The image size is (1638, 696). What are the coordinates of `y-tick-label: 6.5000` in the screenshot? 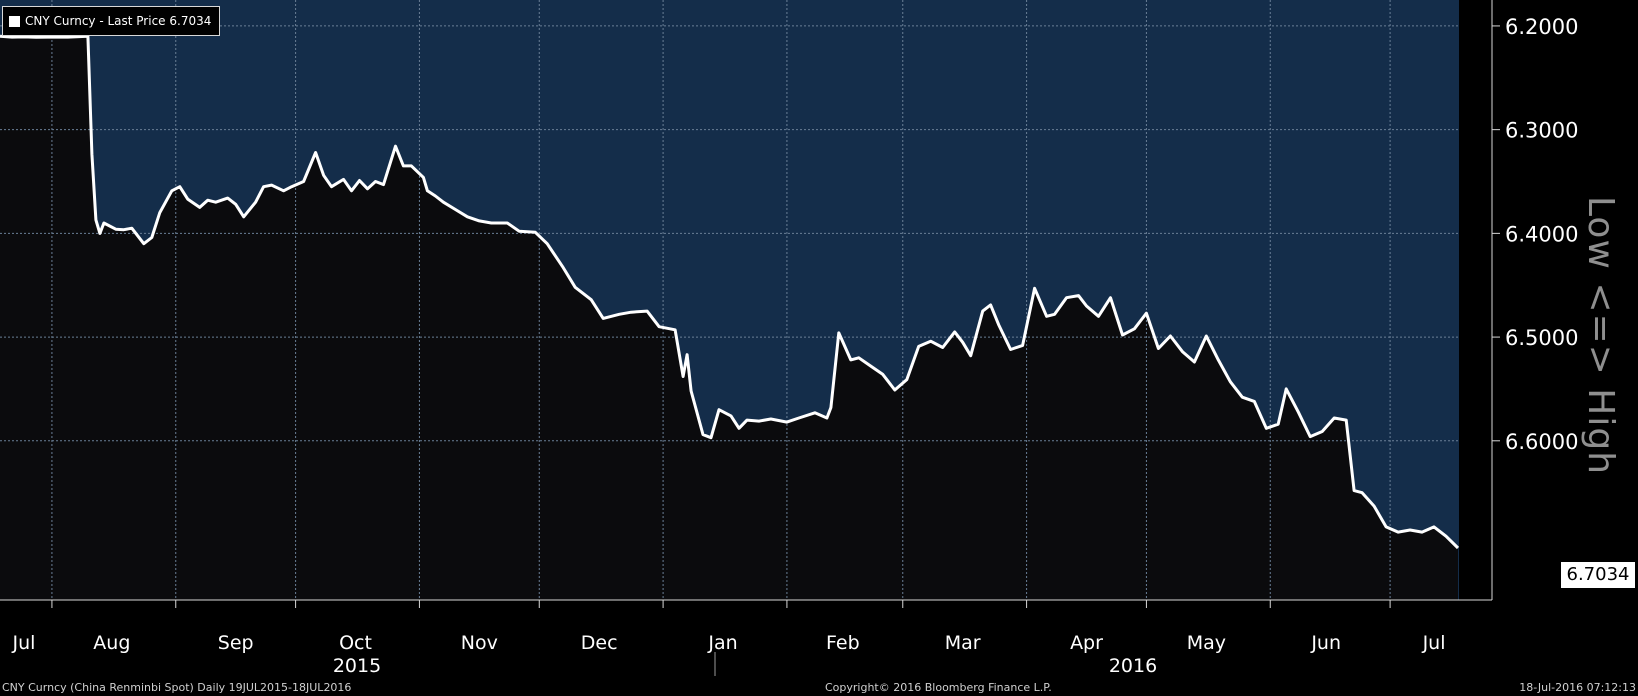 It's located at (1541, 338).